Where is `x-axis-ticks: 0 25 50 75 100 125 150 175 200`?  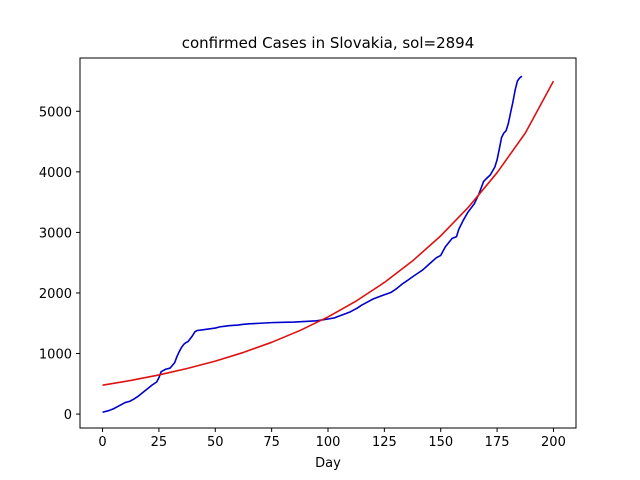
x-axis-ticks: 0 25 50 75 100 125 150 175 200 is located at coordinates (332, 439).